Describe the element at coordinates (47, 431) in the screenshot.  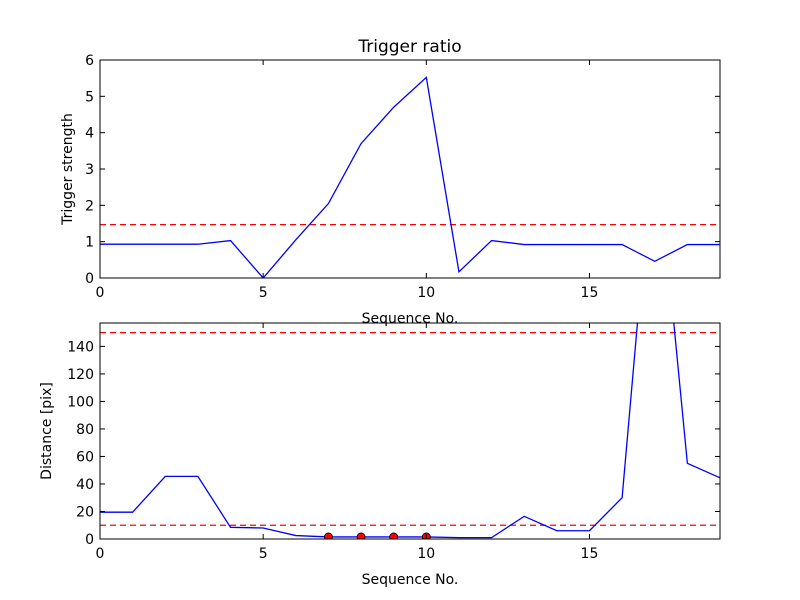
I see `y-axis-label: Distance [pix]` at that location.